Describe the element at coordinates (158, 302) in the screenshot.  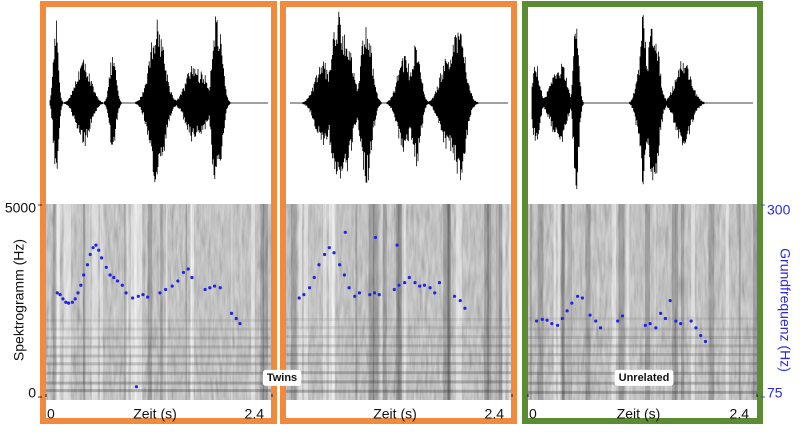
I see `spectrogram-noise` at that location.